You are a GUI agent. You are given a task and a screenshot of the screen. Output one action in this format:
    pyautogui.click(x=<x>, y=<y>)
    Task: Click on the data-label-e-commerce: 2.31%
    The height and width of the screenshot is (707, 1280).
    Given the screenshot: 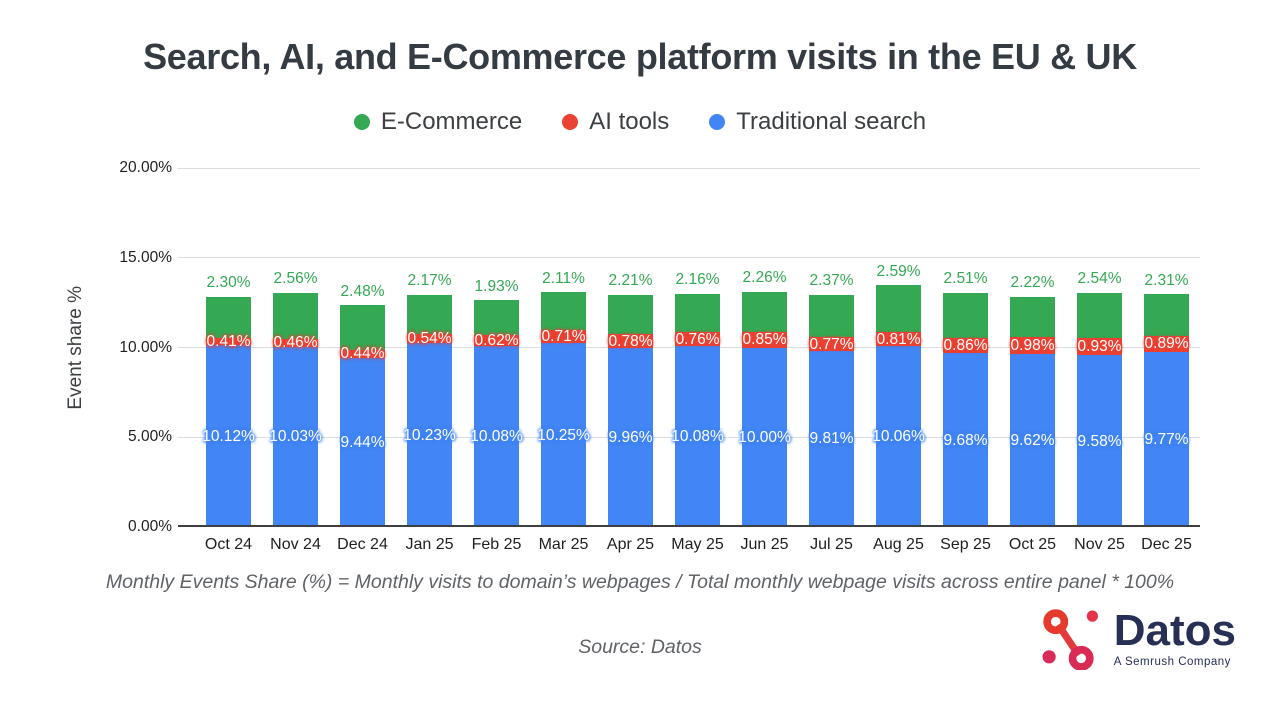 What is the action you would take?
    pyautogui.click(x=1166, y=280)
    